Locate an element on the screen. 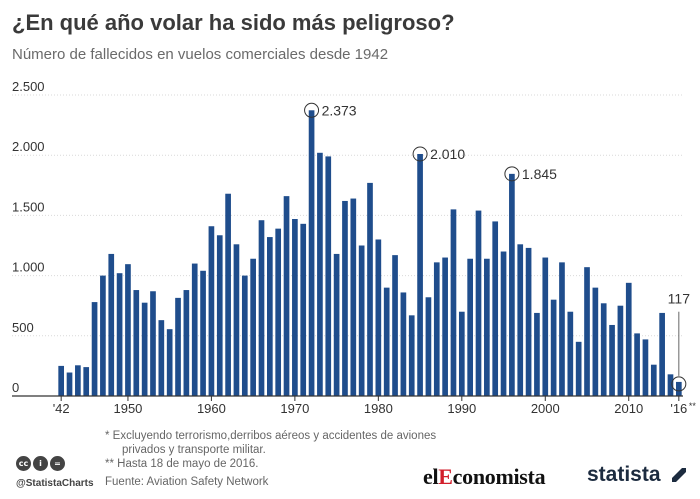  bar-1976 is located at coordinates (345, 298).